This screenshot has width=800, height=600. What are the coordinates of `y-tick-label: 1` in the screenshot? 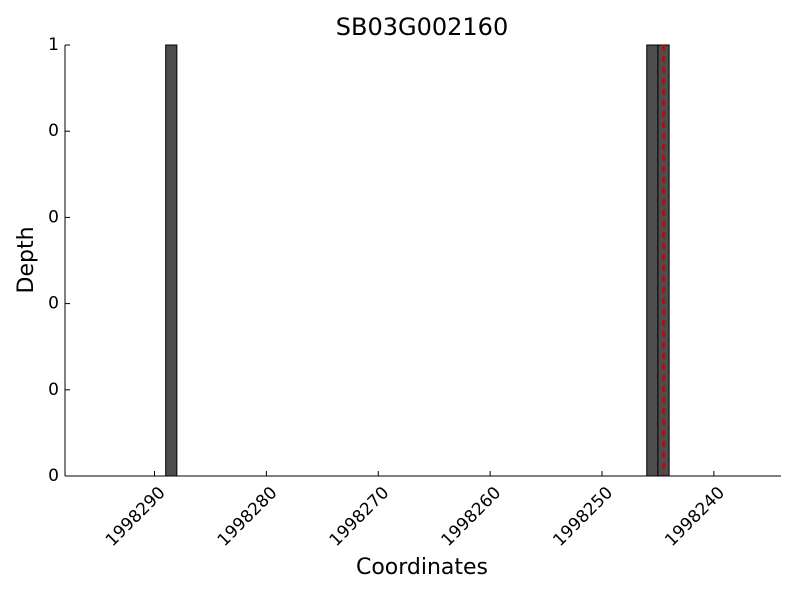 It's located at (53, 45).